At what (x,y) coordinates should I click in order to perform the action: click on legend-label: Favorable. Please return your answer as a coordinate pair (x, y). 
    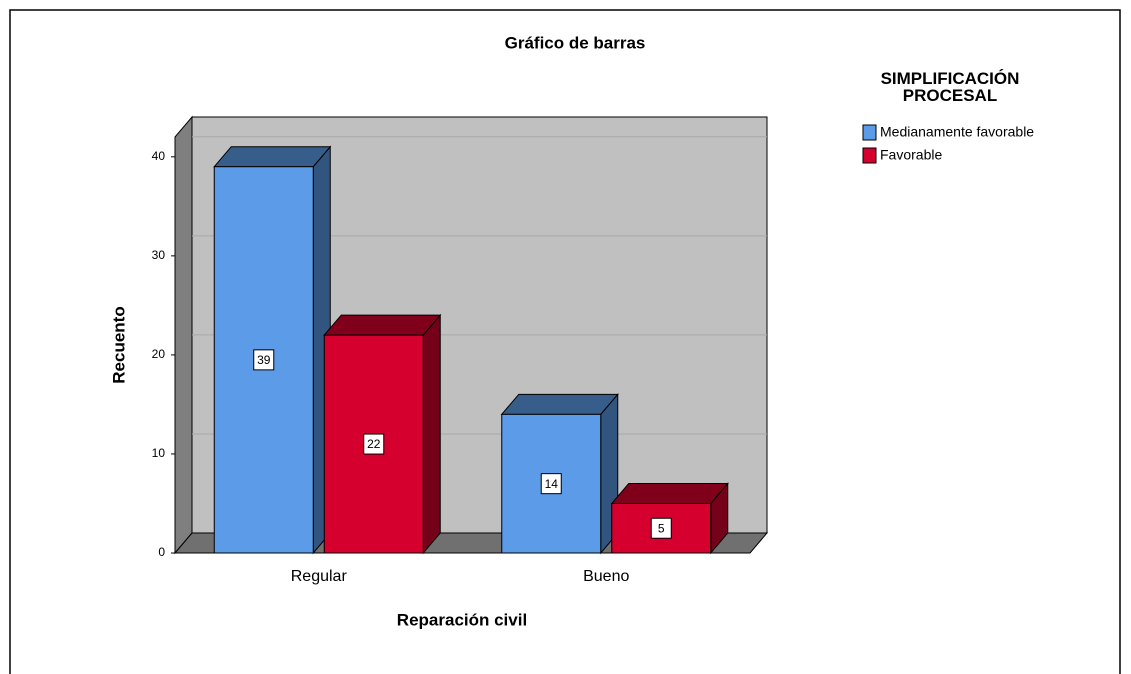
    Looking at the image, I should click on (911, 155).